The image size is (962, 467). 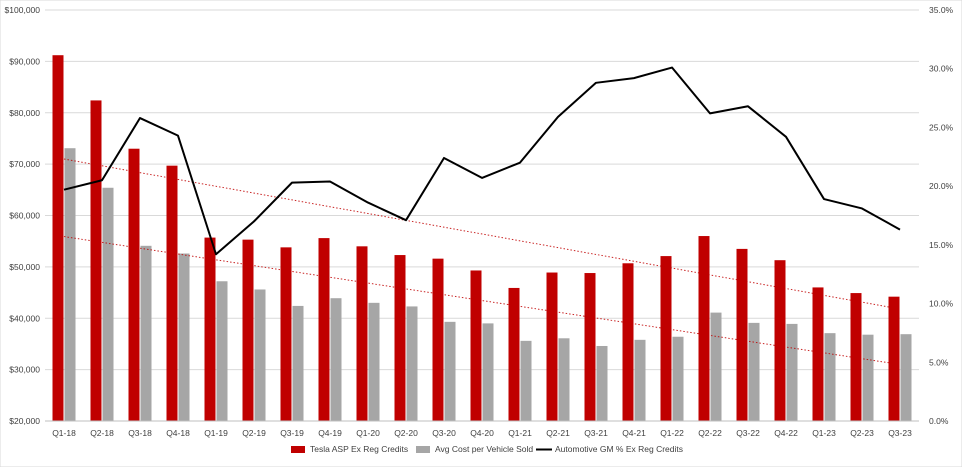 What do you see at coordinates (941, 69) in the screenshot?
I see `y-right-tick-label: 30.0%` at bounding box center [941, 69].